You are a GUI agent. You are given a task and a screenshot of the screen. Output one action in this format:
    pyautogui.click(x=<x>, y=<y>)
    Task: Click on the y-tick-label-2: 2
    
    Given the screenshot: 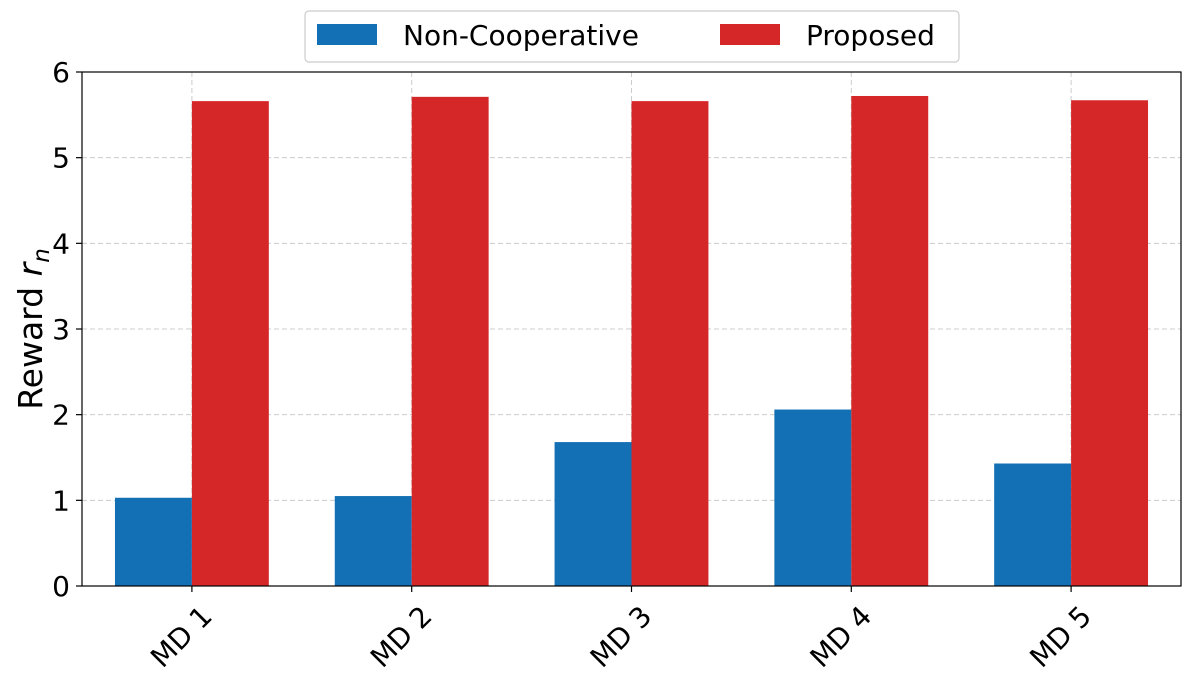 What is the action you would take?
    pyautogui.click(x=61, y=415)
    